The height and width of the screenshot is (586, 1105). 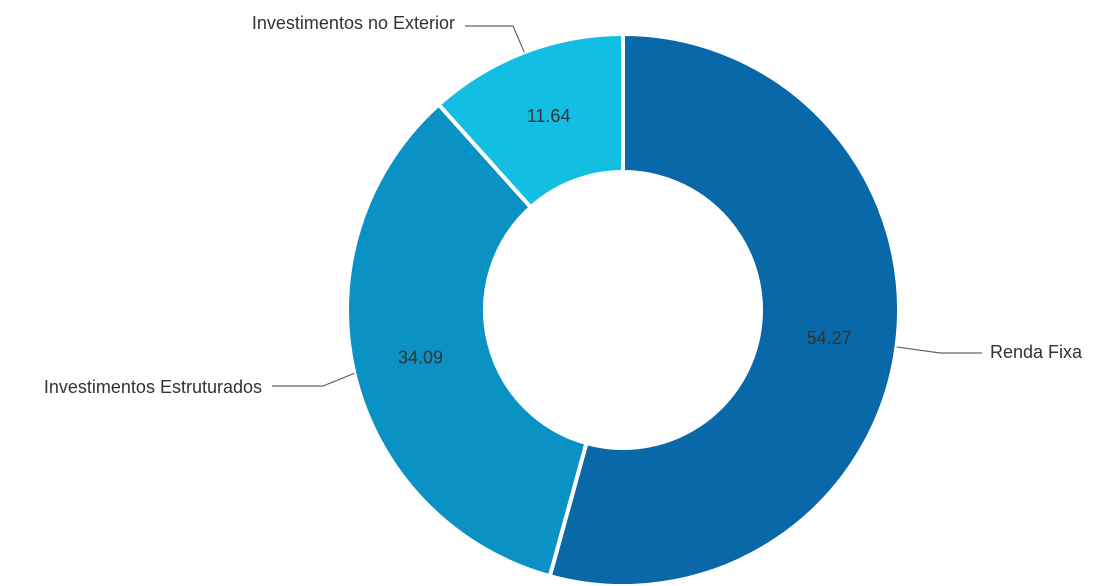 I want to click on value-label-investimentos-no-exterior: 11.64, so click(x=549, y=116).